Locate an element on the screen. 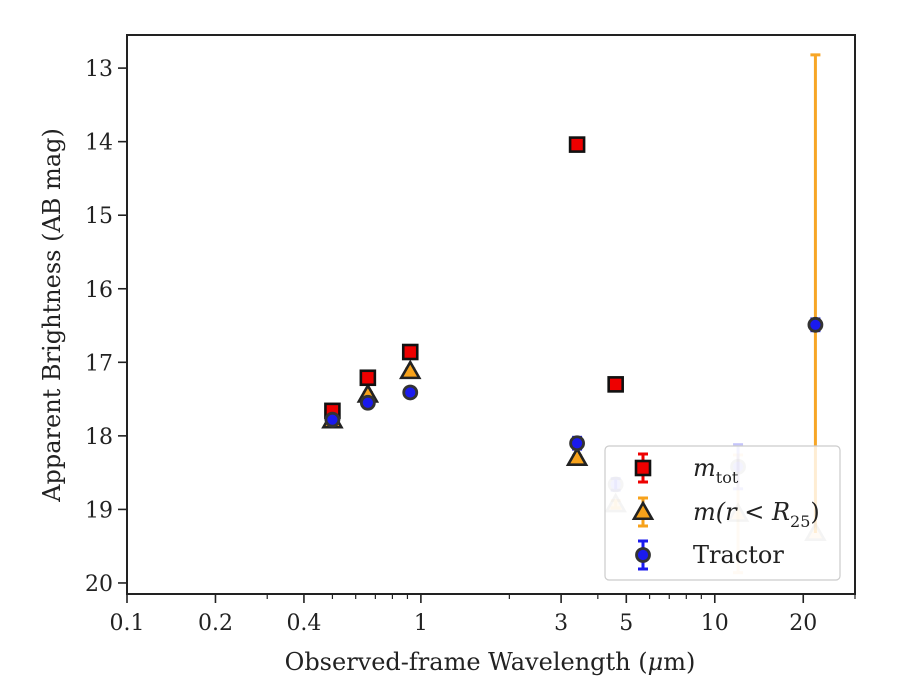  x-tick-label: 5 is located at coordinates (626, 623).